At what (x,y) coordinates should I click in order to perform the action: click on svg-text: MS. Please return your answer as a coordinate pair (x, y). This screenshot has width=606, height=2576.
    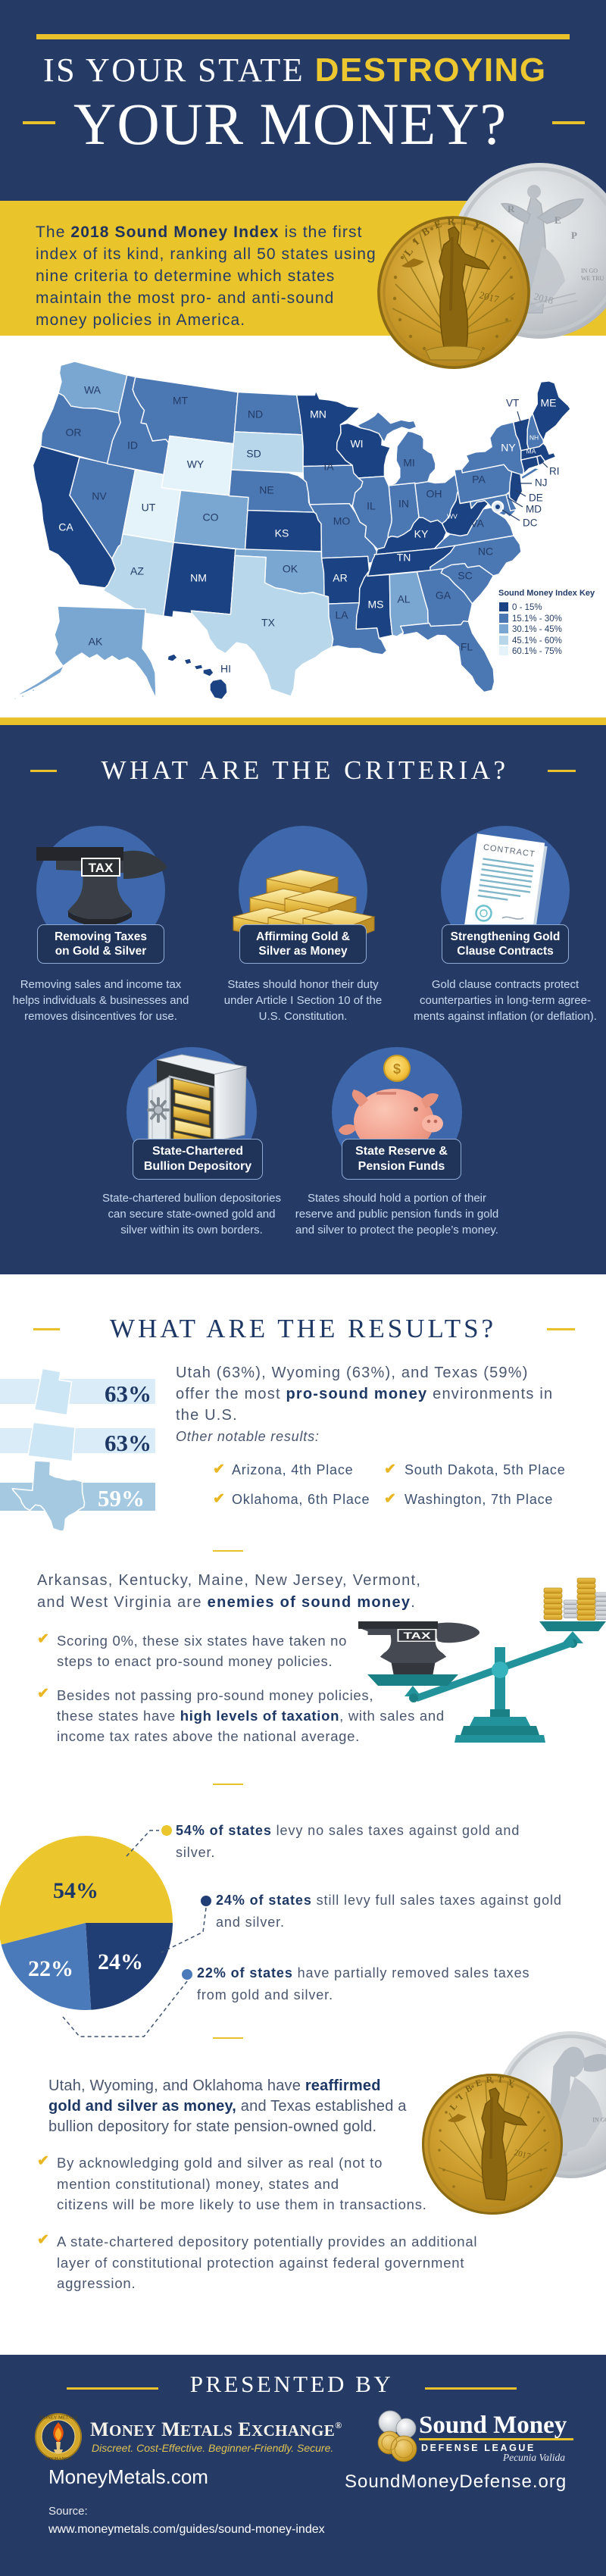
    Looking at the image, I should click on (376, 605).